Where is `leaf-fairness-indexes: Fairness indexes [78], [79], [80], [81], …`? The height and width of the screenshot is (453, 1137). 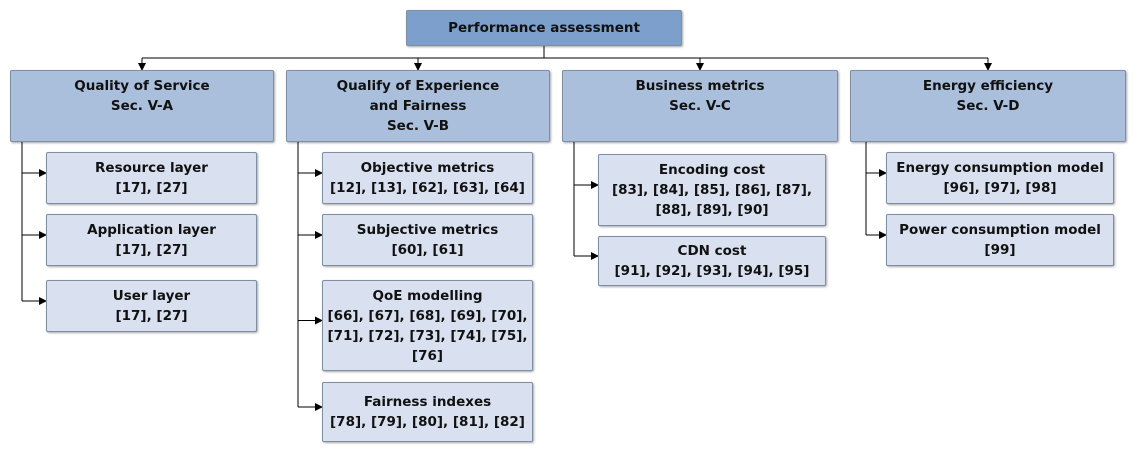 leaf-fairness-indexes: Fairness indexes [78], [79], [80], [81], … is located at coordinates (427, 412).